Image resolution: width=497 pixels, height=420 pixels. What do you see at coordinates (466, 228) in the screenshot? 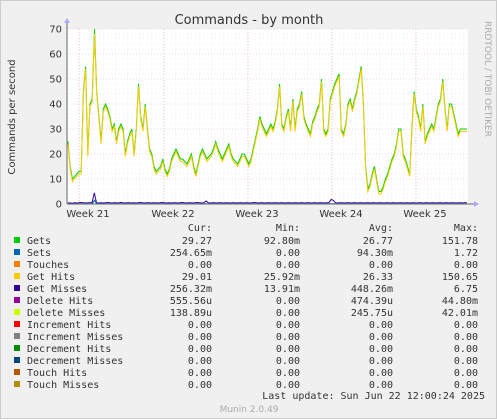
I see `legend-header: Max:` at bounding box center [466, 228].